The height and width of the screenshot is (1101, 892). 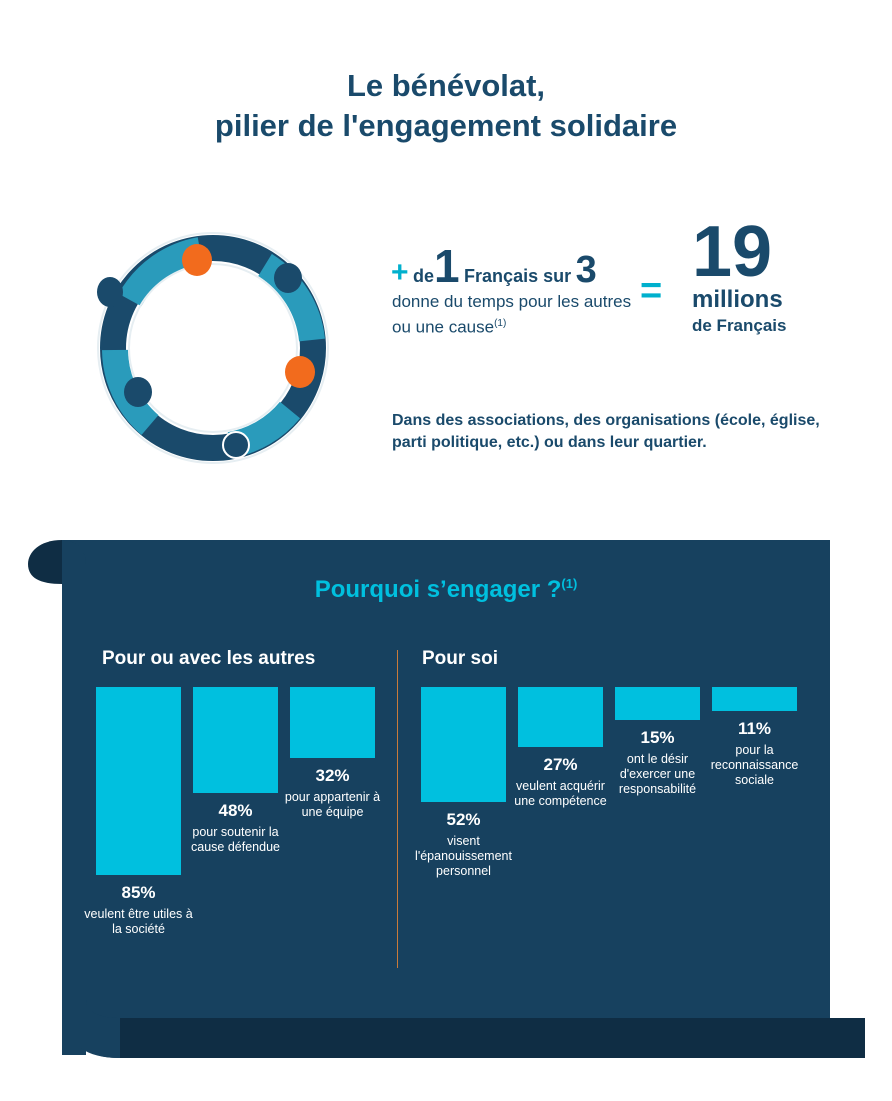 I want to click on chart-title: Pourquoi s’engager ?(1), so click(x=446, y=590).